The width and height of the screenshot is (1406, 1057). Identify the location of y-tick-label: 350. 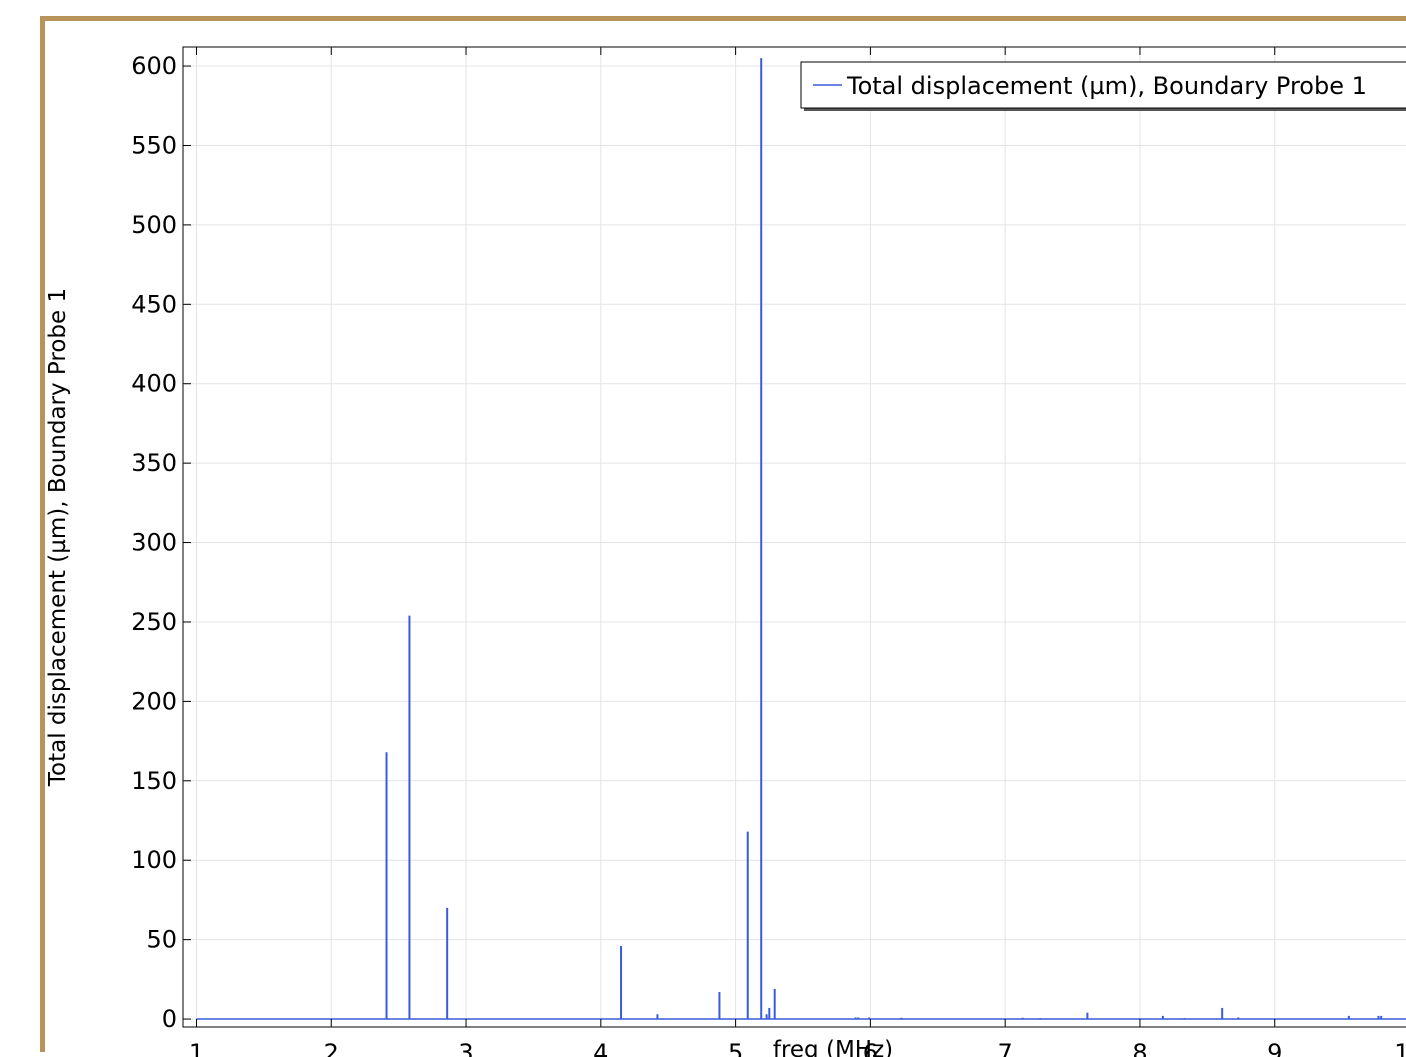
(154, 463).